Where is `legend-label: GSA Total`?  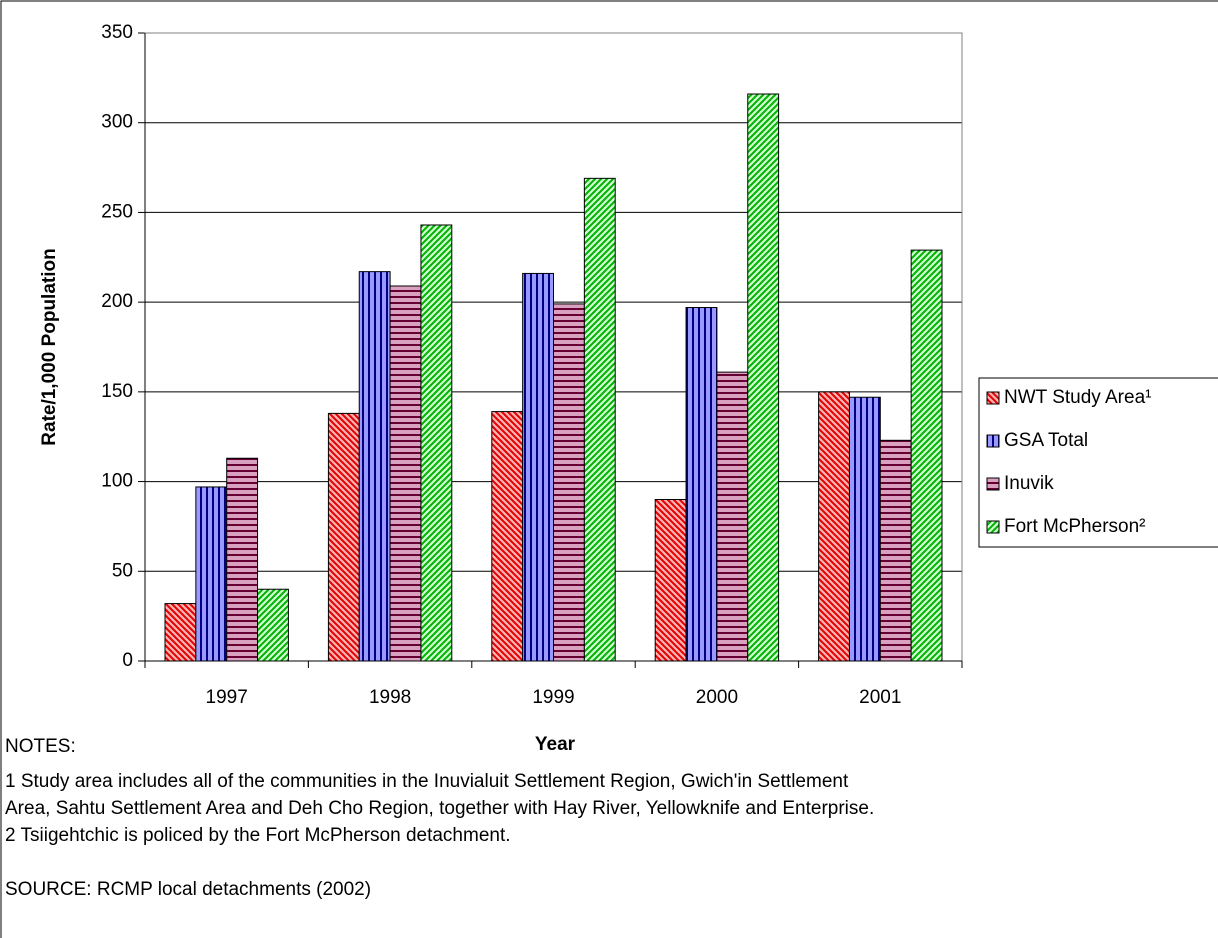
legend-label: GSA Total is located at coordinates (1046, 440).